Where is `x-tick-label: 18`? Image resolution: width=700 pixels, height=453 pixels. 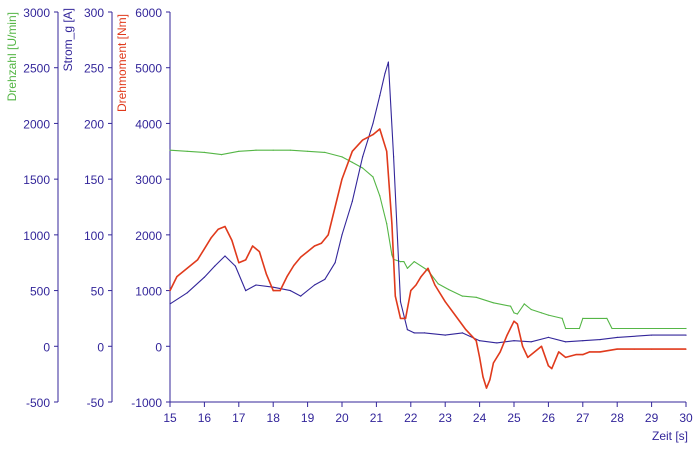 x-tick-label: 18 is located at coordinates (274, 418).